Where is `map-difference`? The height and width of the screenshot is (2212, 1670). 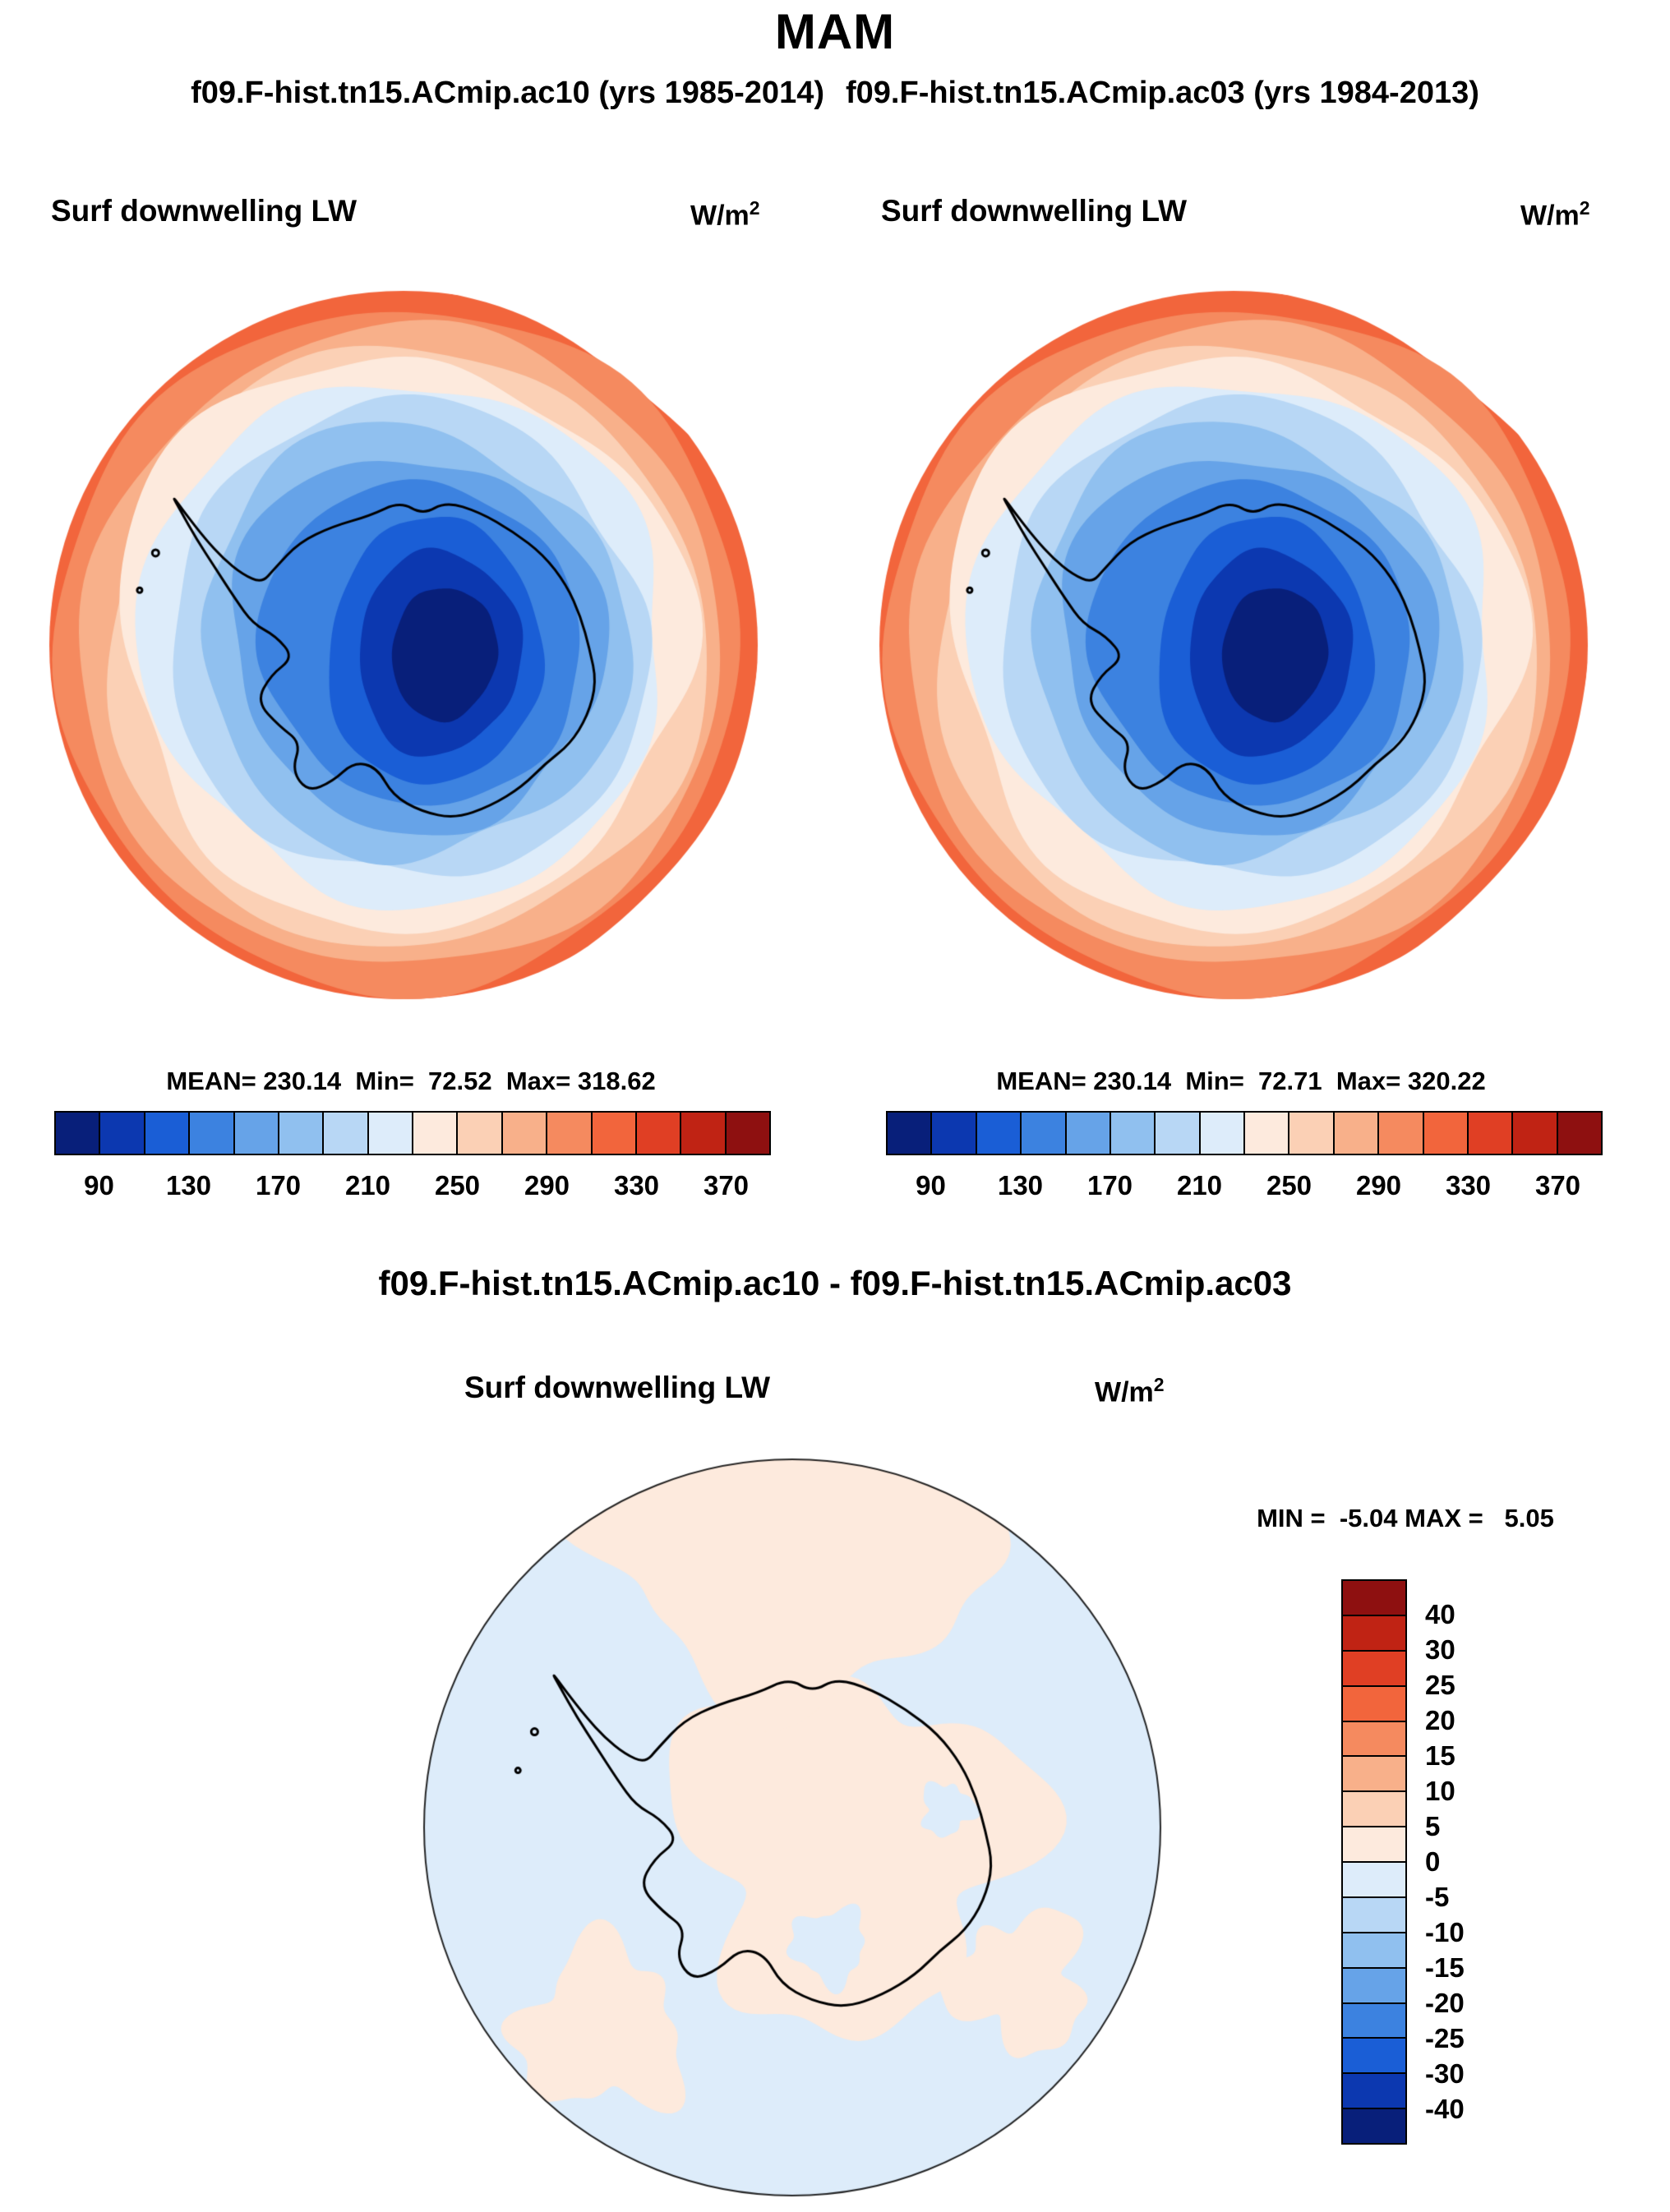
map-difference is located at coordinates (792, 1828).